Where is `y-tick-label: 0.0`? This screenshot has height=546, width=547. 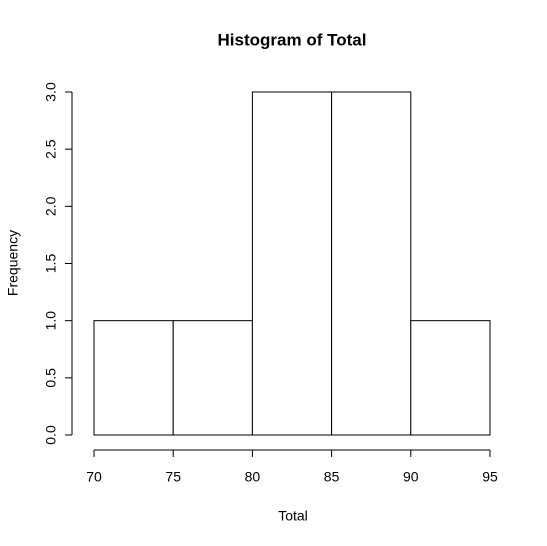 y-tick-label: 0.0 is located at coordinates (51, 435).